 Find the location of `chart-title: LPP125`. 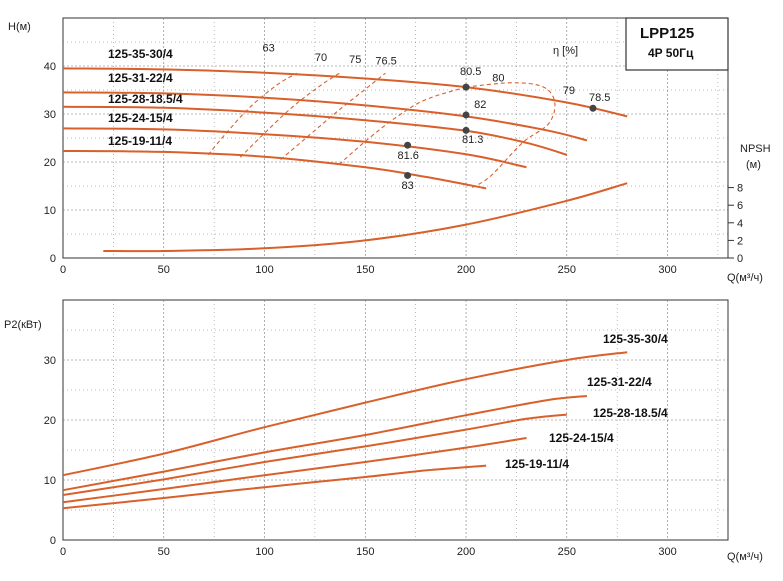

chart-title: LPP125 is located at coordinates (667, 33).